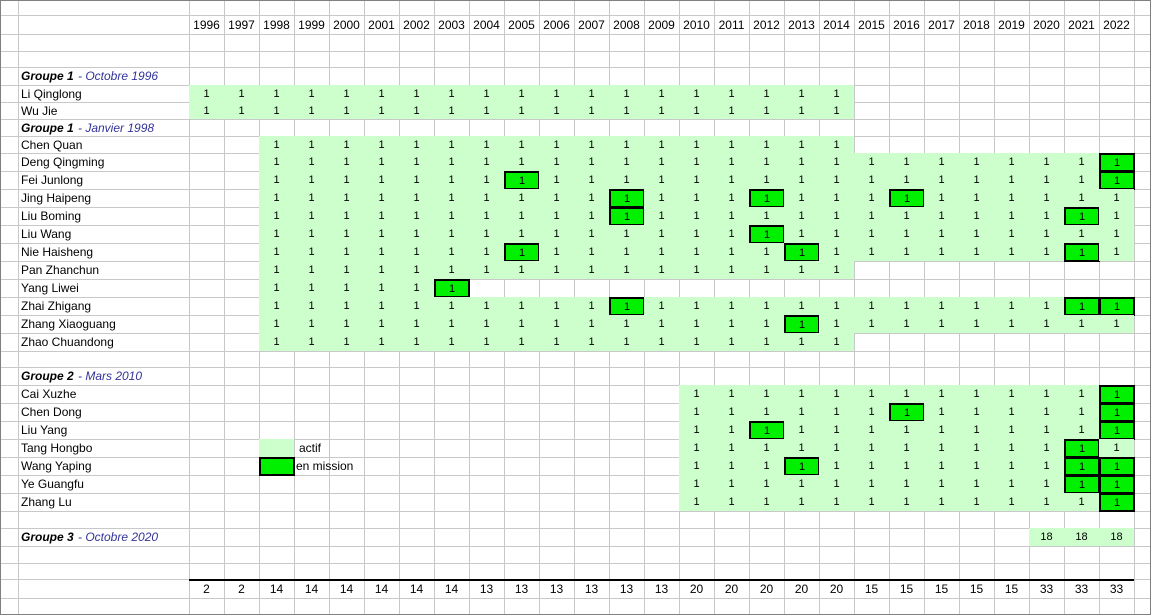 Image resolution: width=1151 pixels, height=615 pixels. Describe the element at coordinates (39, 110) in the screenshot. I see `member-name: Wu Jie` at that location.